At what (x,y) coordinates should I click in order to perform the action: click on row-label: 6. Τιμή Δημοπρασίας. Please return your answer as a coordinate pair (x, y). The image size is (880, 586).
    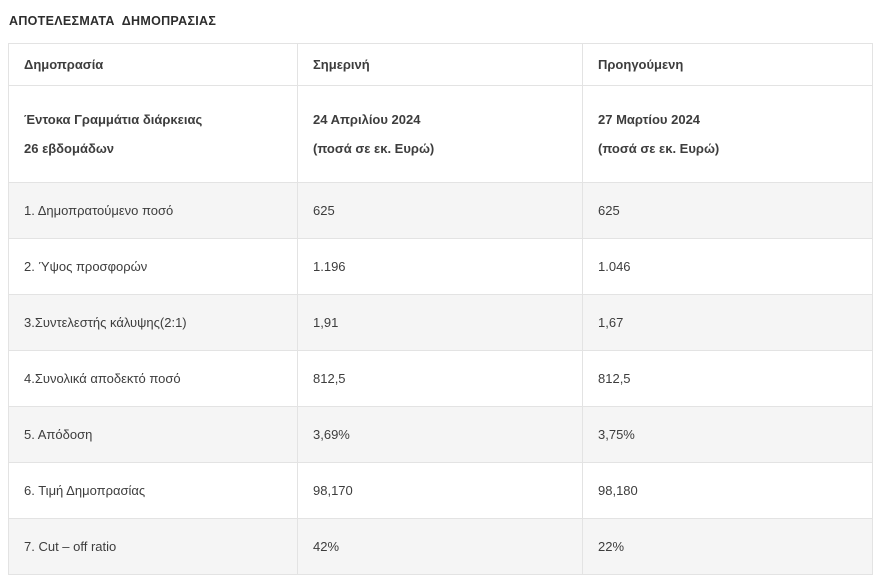
    Looking at the image, I should click on (153, 490).